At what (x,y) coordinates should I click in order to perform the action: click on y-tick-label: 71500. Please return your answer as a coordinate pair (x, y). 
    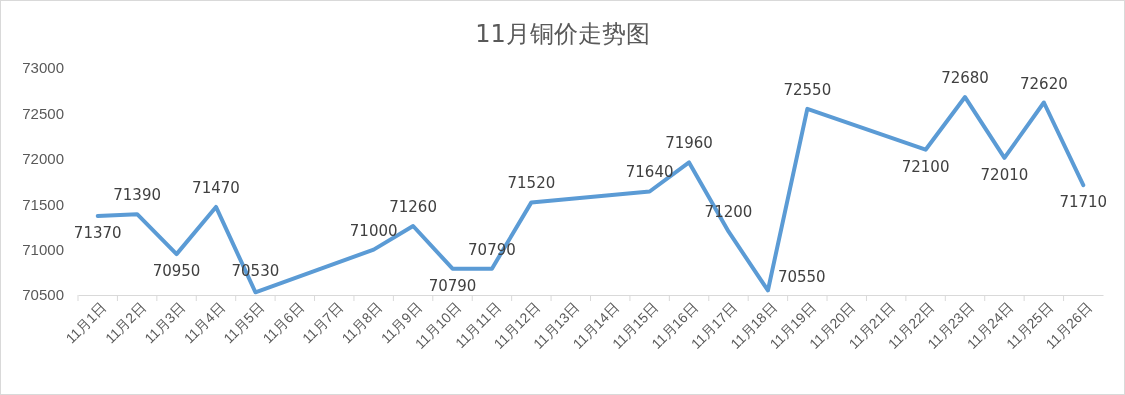
    Looking at the image, I should click on (43, 204).